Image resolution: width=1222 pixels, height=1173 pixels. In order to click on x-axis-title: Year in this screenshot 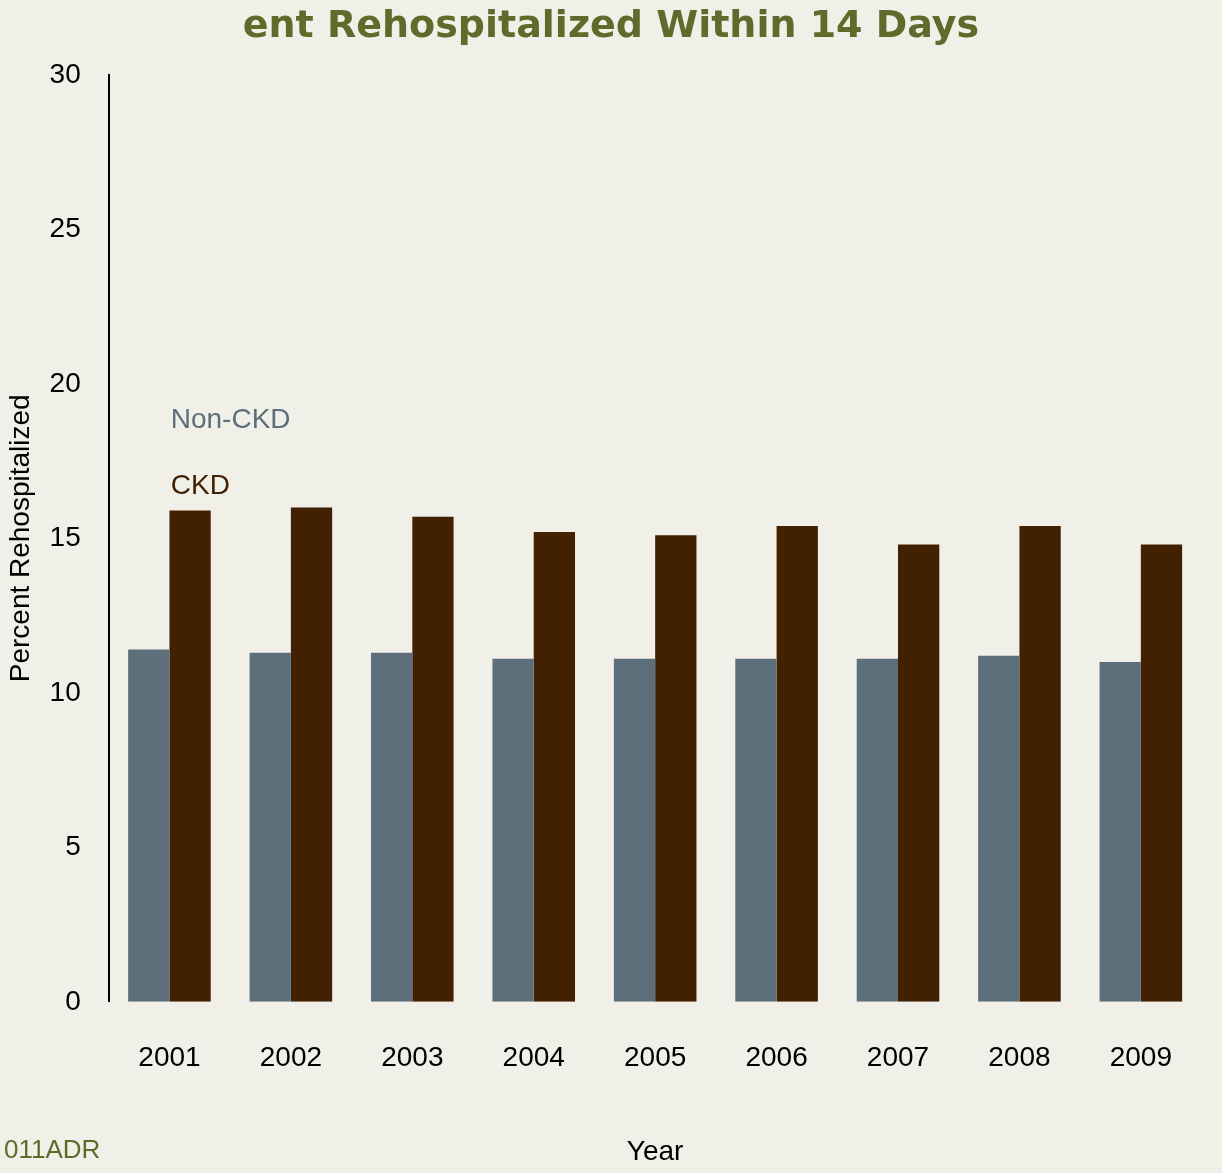, I will do `click(655, 1150)`.